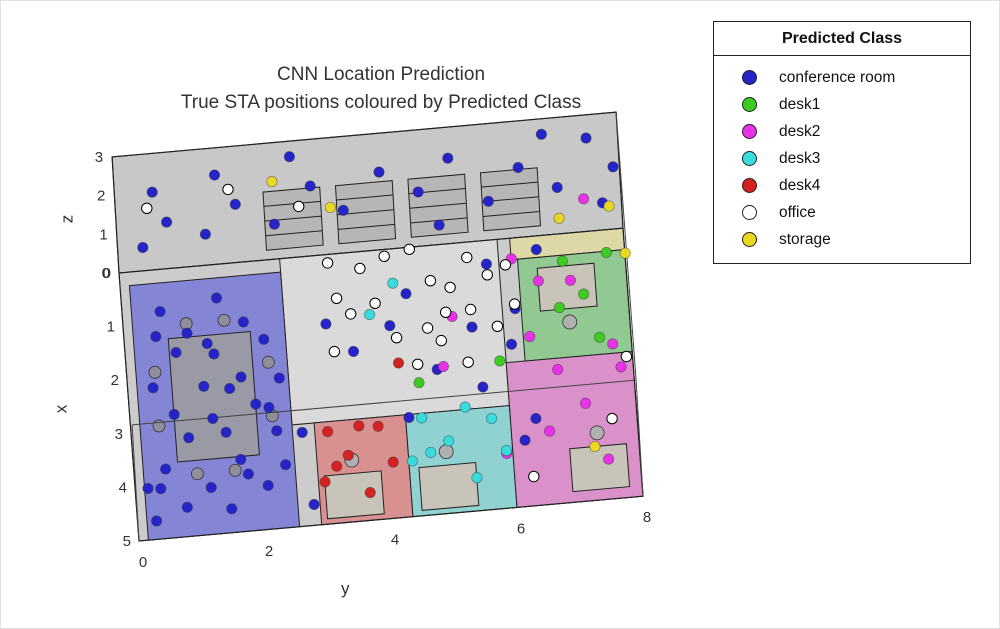  I want to click on legend-item-label: desk1, so click(800, 104).